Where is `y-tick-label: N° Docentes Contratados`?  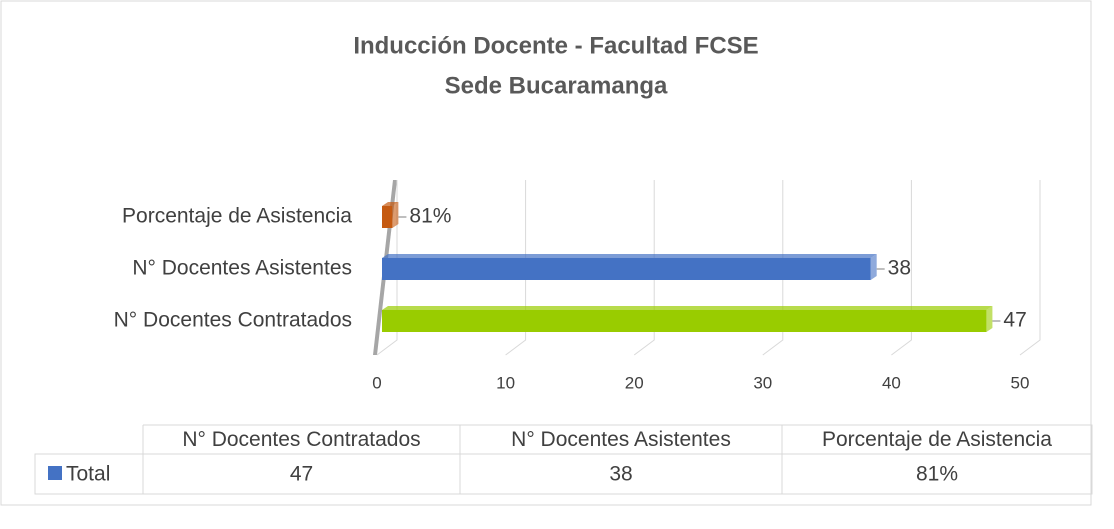 y-tick-label: N° Docentes Contratados is located at coordinates (233, 320).